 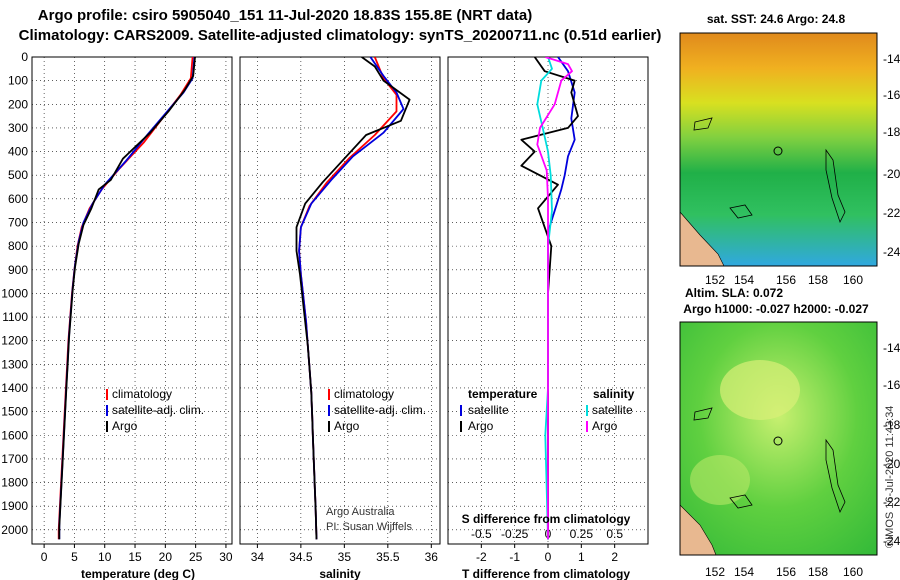 What do you see at coordinates (488, 410) in the screenshot?
I see `legend-t-satellite: satellite` at bounding box center [488, 410].